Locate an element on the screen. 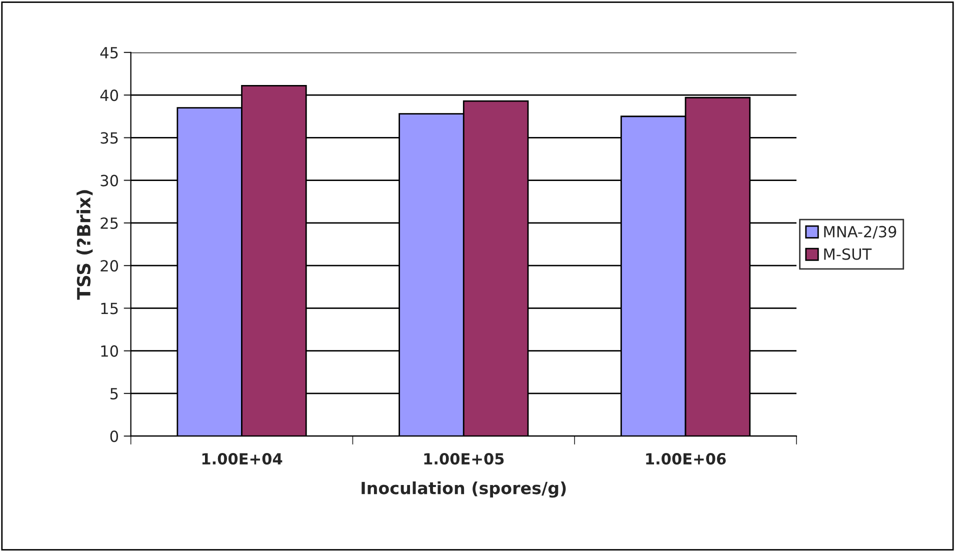 The height and width of the screenshot is (552, 955). x-tick-label: 1.00E+06 is located at coordinates (686, 459).